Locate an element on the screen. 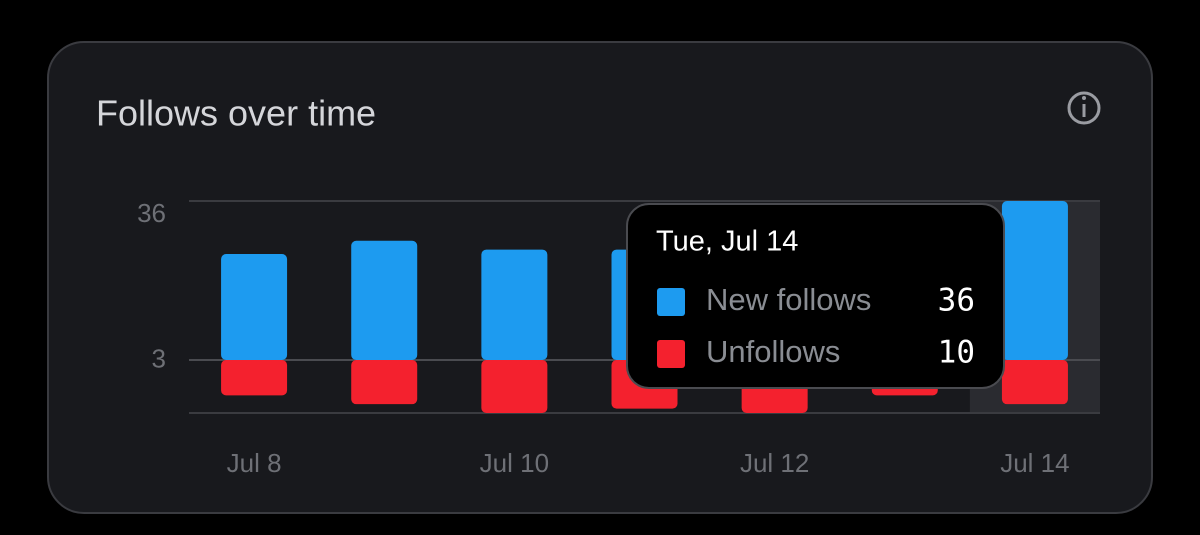  tooltip: Tue, Jul 14 New follows 36 Unfollows 10 is located at coordinates (815, 296).